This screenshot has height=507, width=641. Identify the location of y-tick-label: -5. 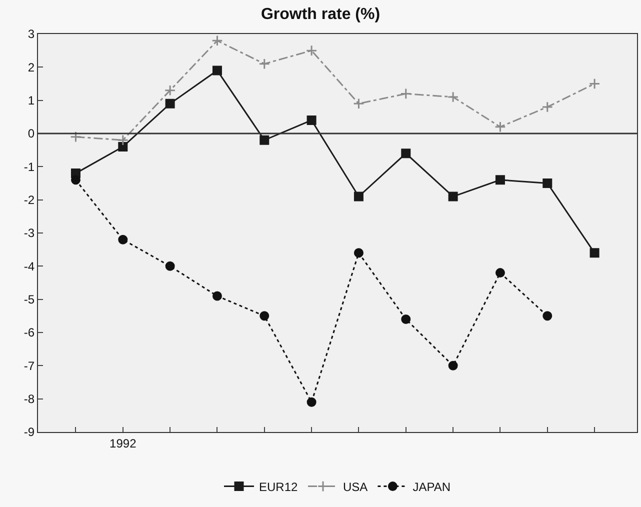
(29, 299).